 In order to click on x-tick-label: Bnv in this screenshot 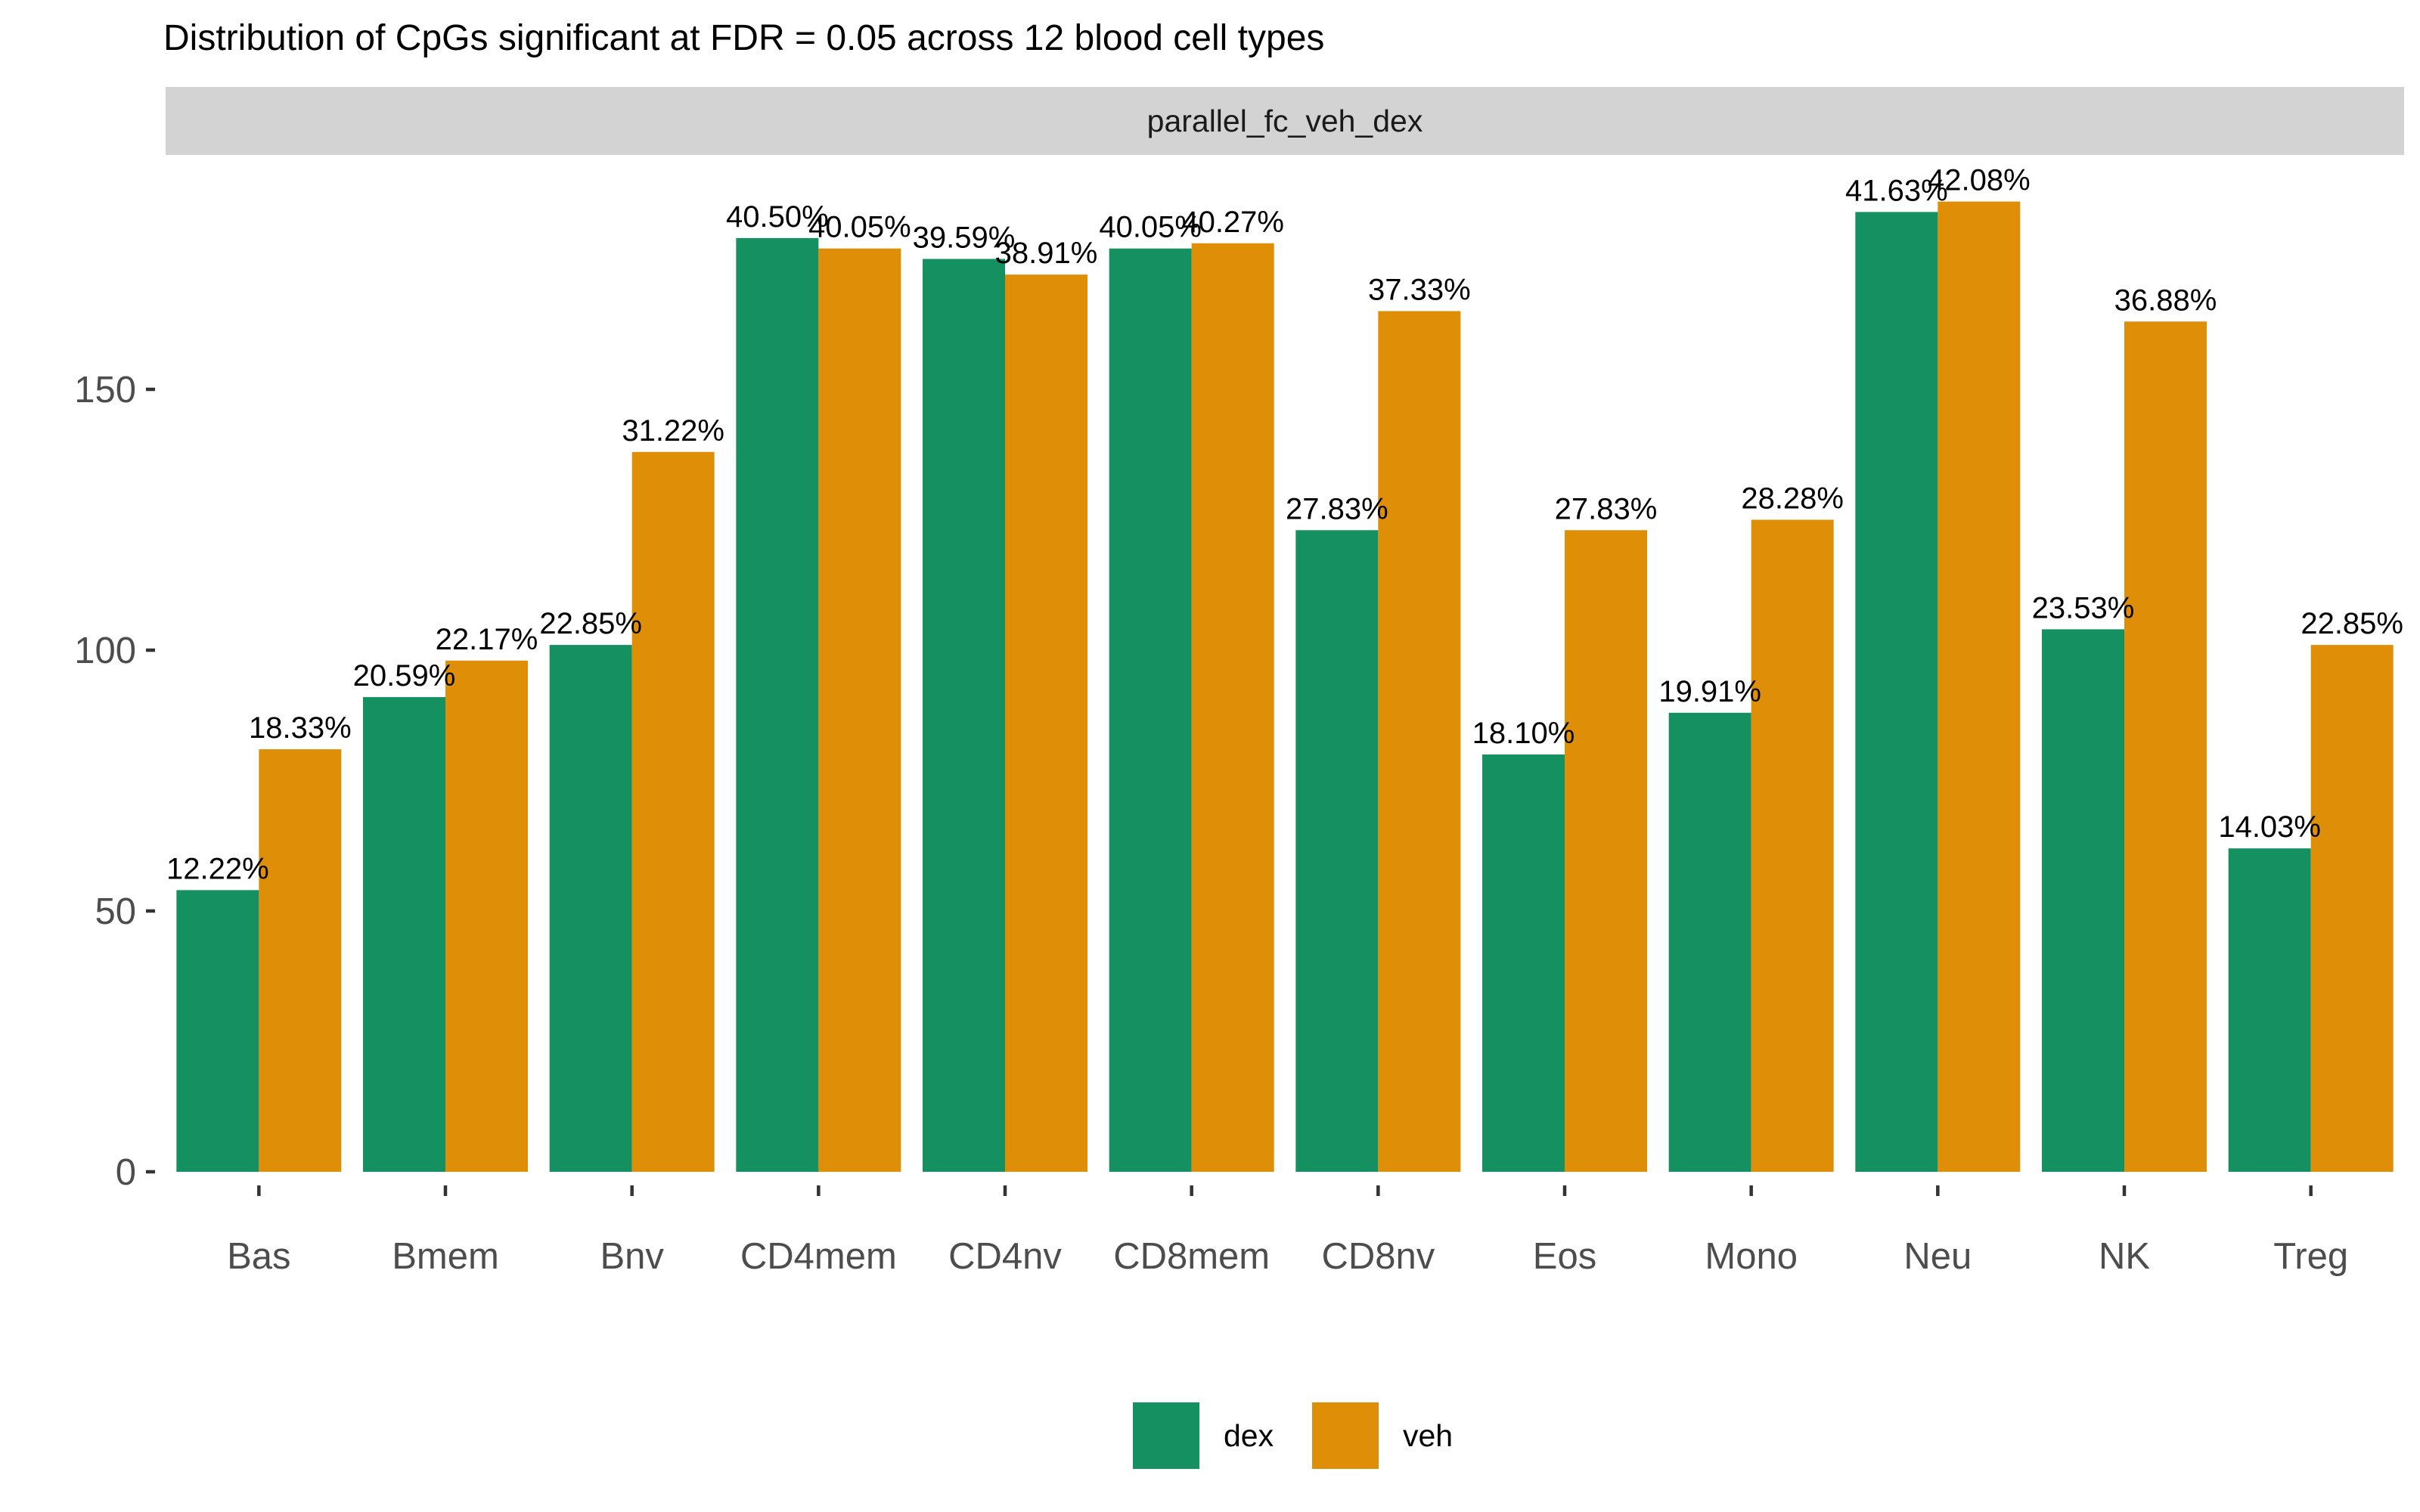, I will do `click(632, 1257)`.